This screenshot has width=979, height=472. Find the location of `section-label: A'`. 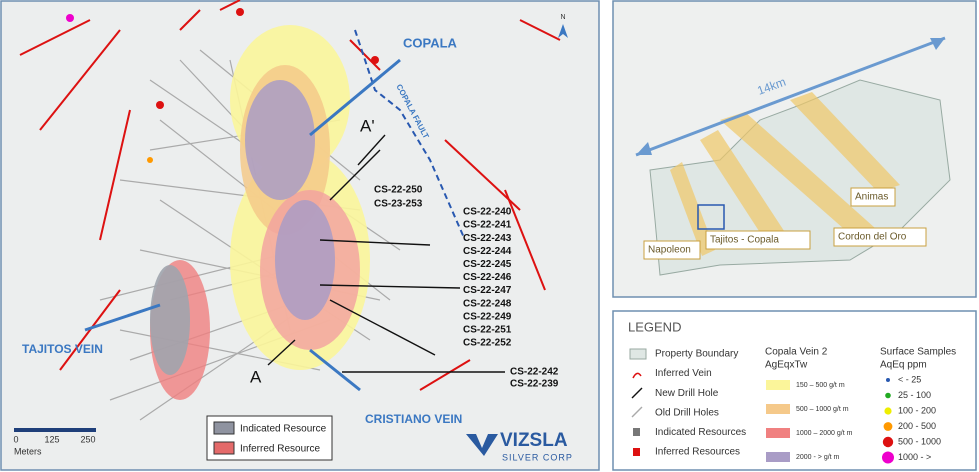

section-label: A' is located at coordinates (367, 125).